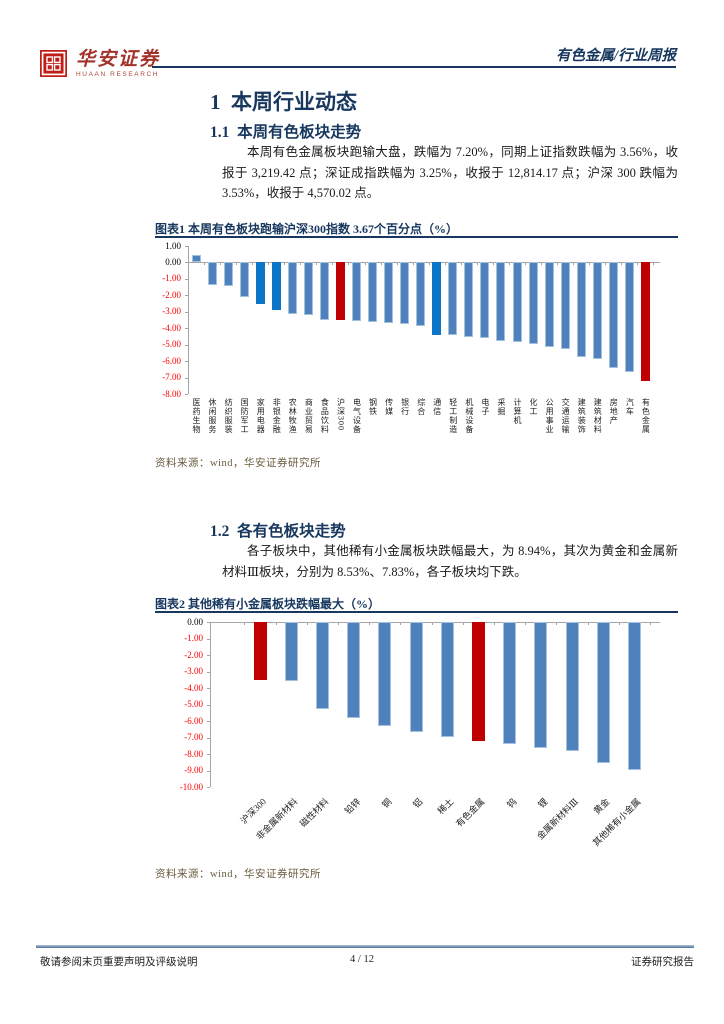 The image size is (724, 1024). What do you see at coordinates (53, 63) in the screenshot?
I see `huaan-seal-icon` at bounding box center [53, 63].